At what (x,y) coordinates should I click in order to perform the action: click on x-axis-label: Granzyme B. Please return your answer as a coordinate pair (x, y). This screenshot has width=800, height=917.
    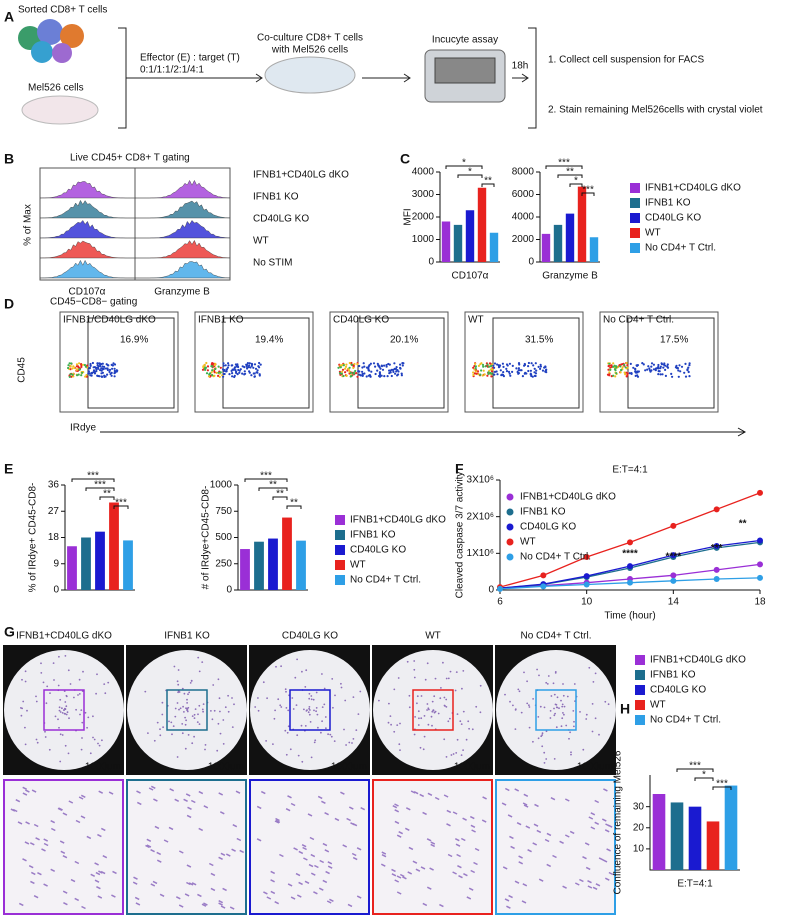
    Looking at the image, I should click on (570, 276).